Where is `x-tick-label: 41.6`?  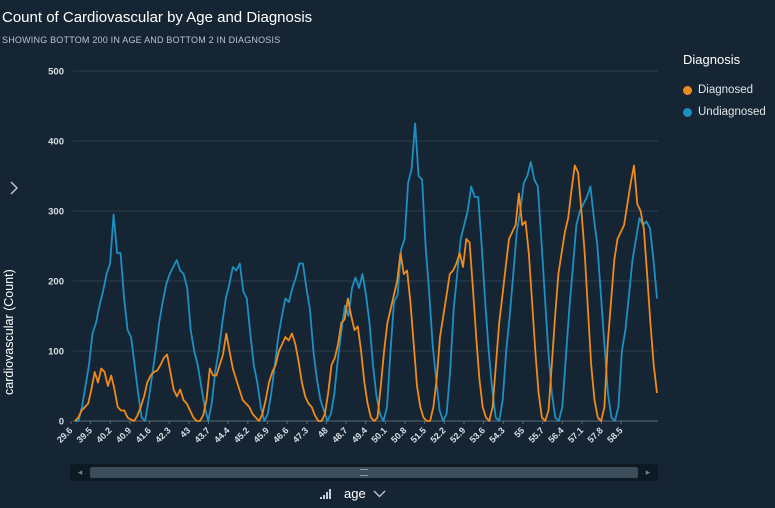 x-tick-label: 41.6 is located at coordinates (143, 434).